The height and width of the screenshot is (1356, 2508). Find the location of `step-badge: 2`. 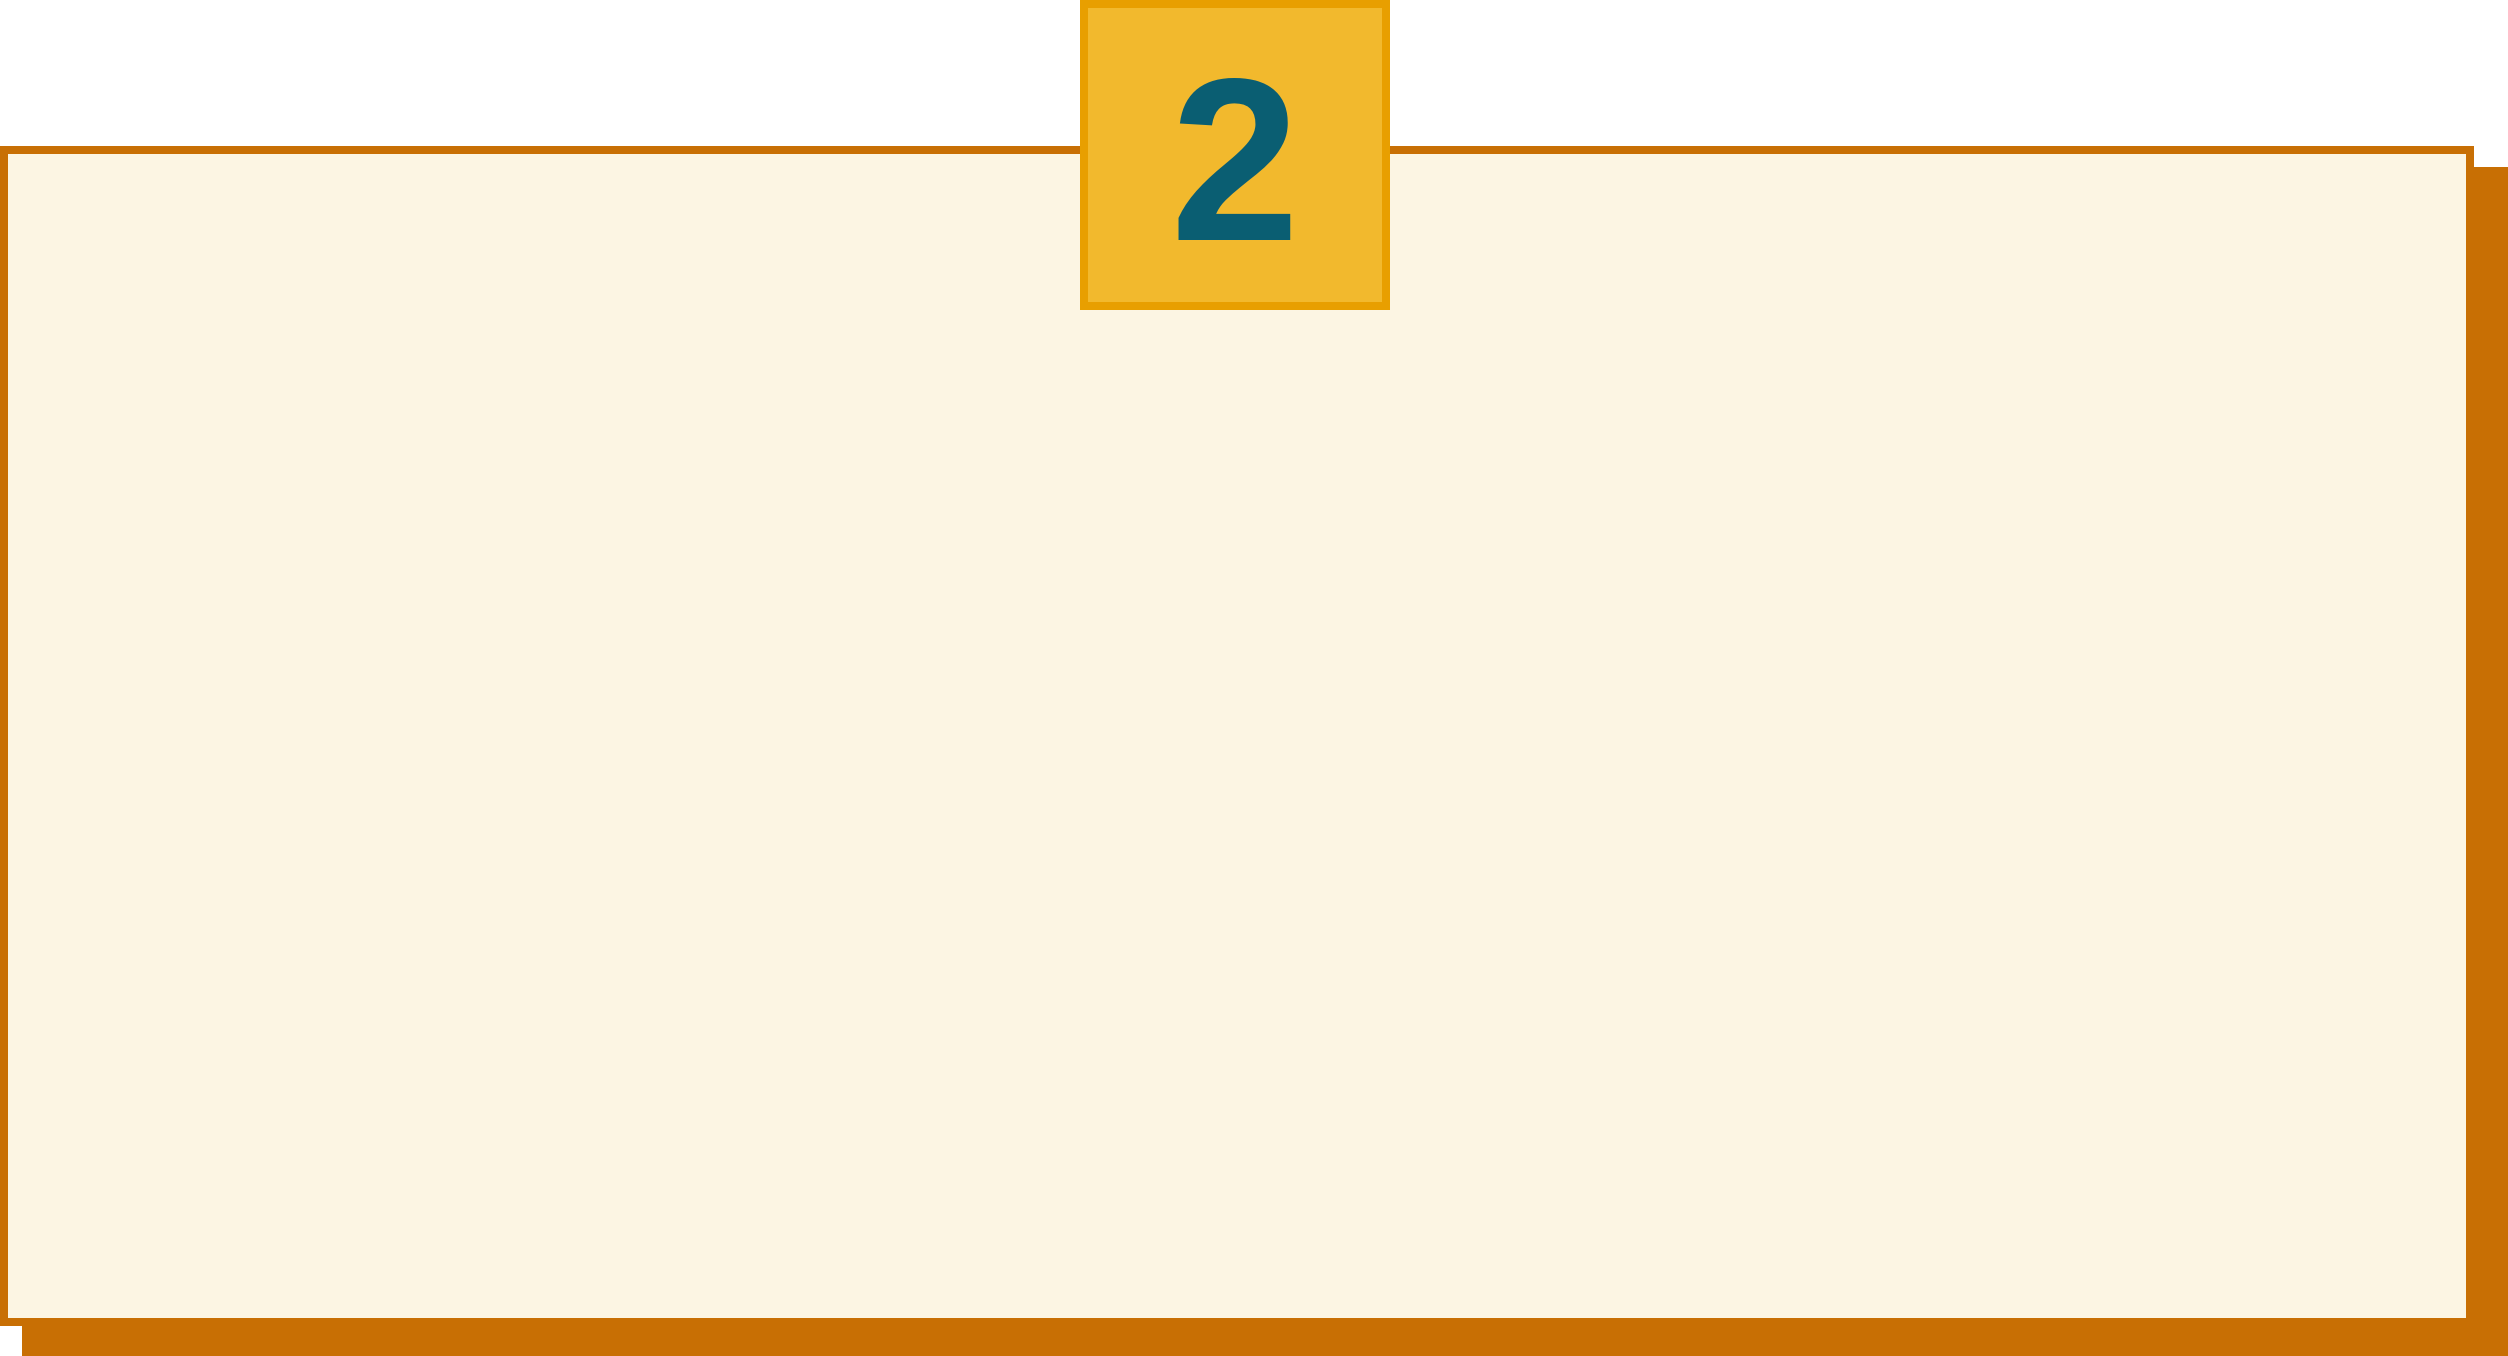

step-badge: 2 is located at coordinates (1235, 155).